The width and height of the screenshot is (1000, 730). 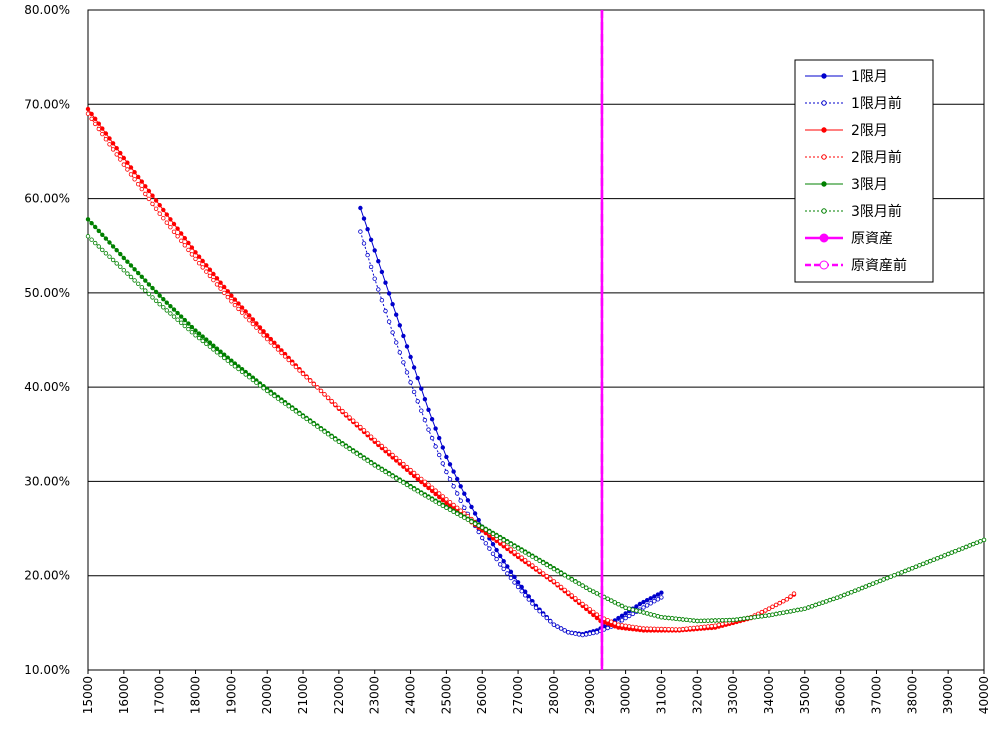 I want to click on x-tick-label: 18000, so click(x=196, y=695).